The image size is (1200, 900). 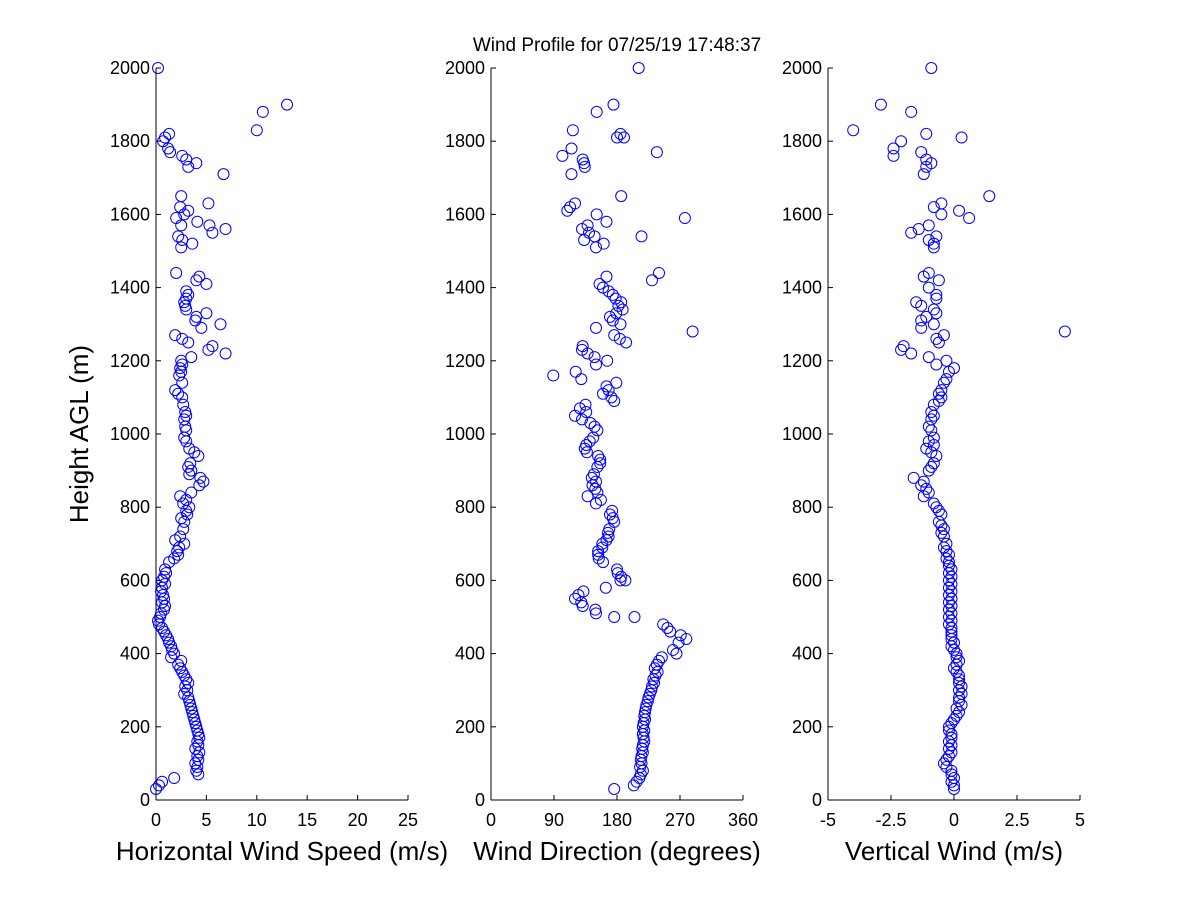 I want to click on direction-y-tick-label: 800, so click(x=470, y=507).